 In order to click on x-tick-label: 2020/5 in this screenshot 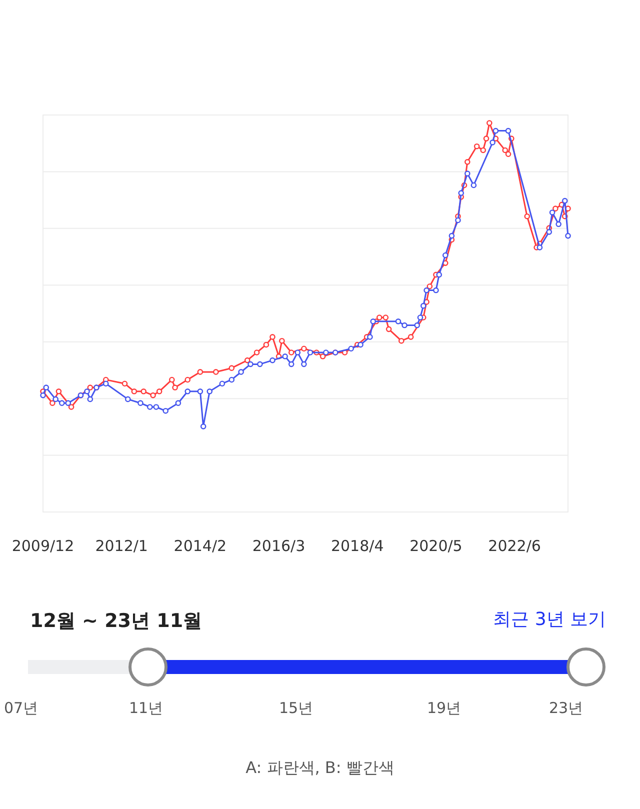, I will do `click(436, 546)`.